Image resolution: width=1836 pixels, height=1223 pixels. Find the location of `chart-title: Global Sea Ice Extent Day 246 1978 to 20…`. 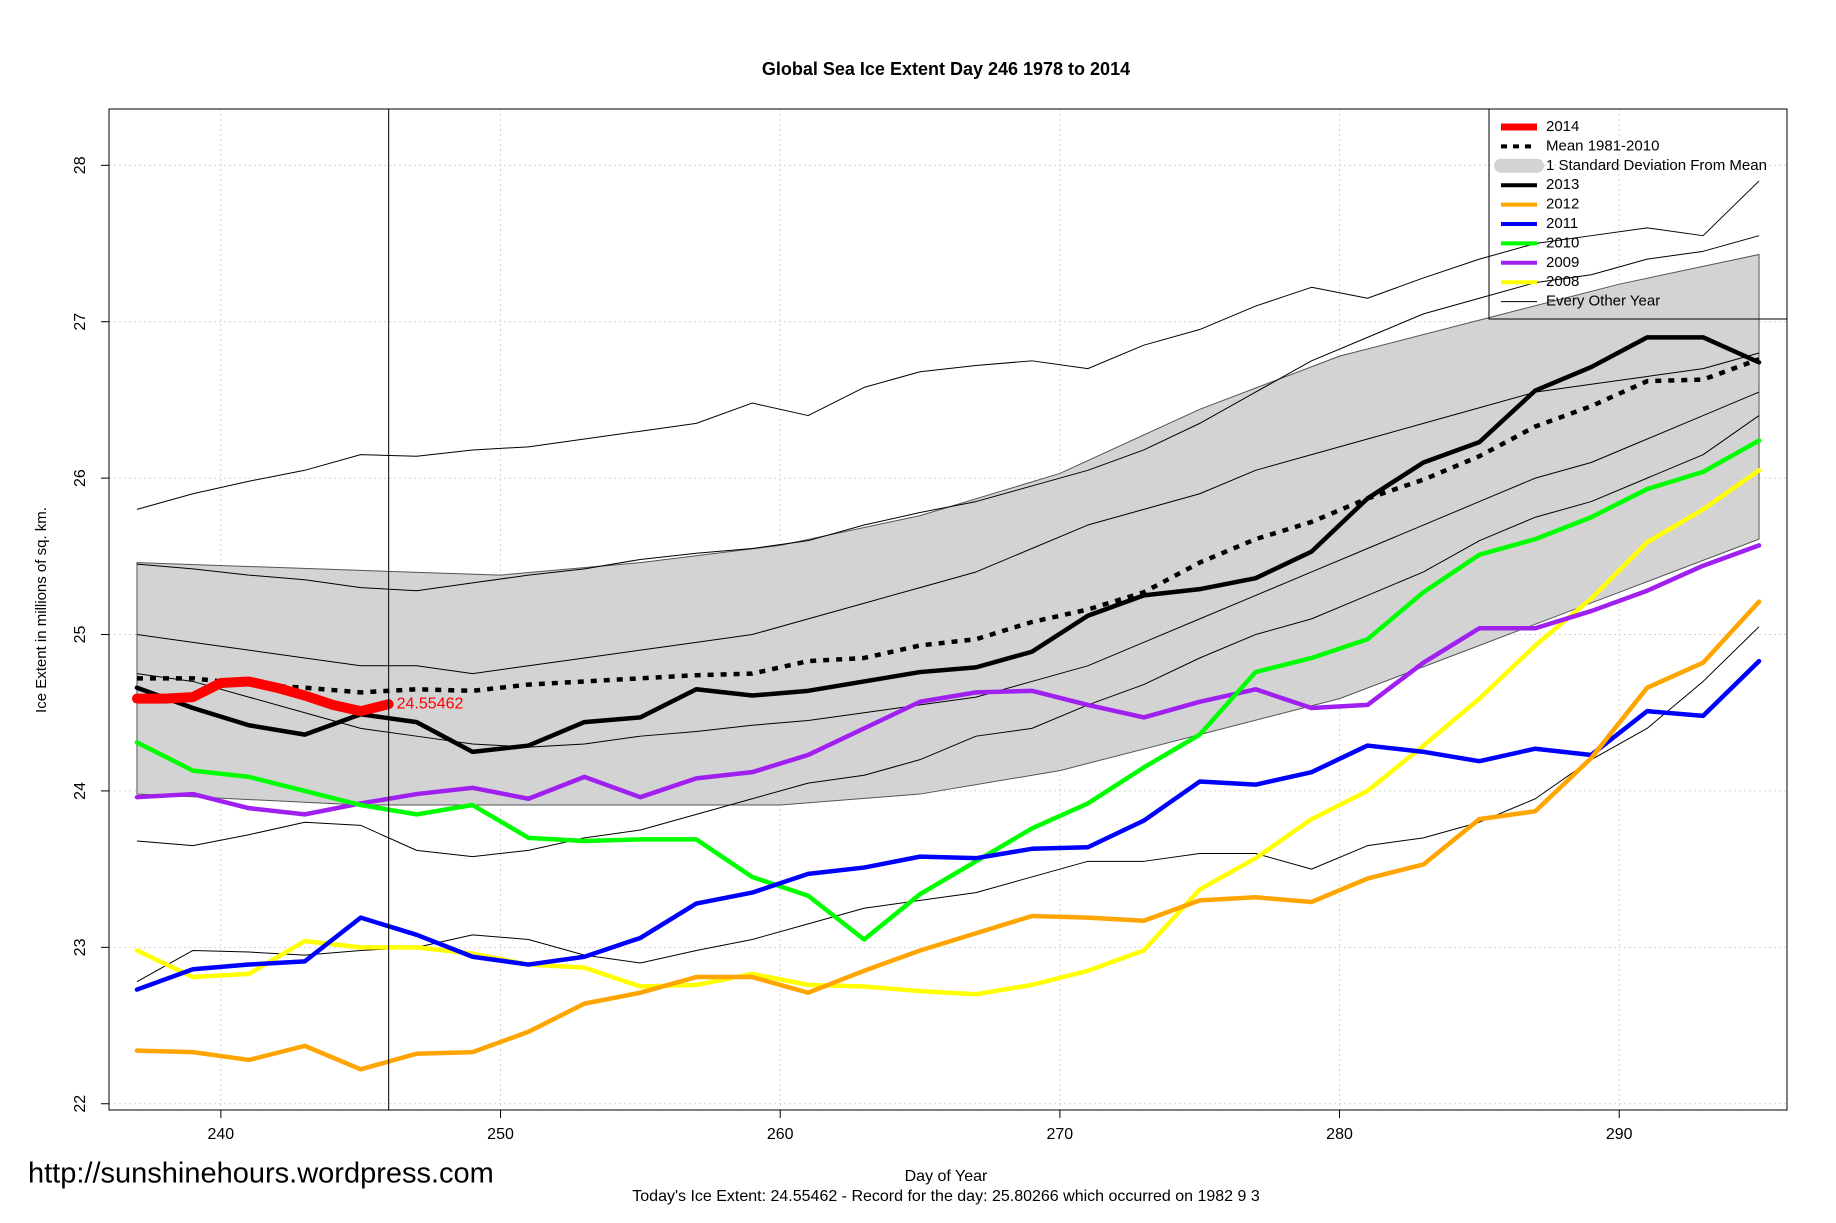

chart-title: Global Sea Ice Extent Day 246 1978 to 20… is located at coordinates (946, 69).